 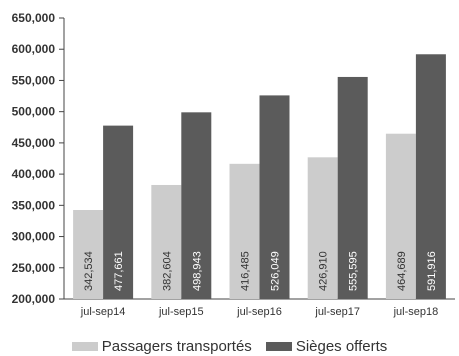 What do you see at coordinates (119, 271) in the screenshot?
I see `data-label: 477,661` at bounding box center [119, 271].